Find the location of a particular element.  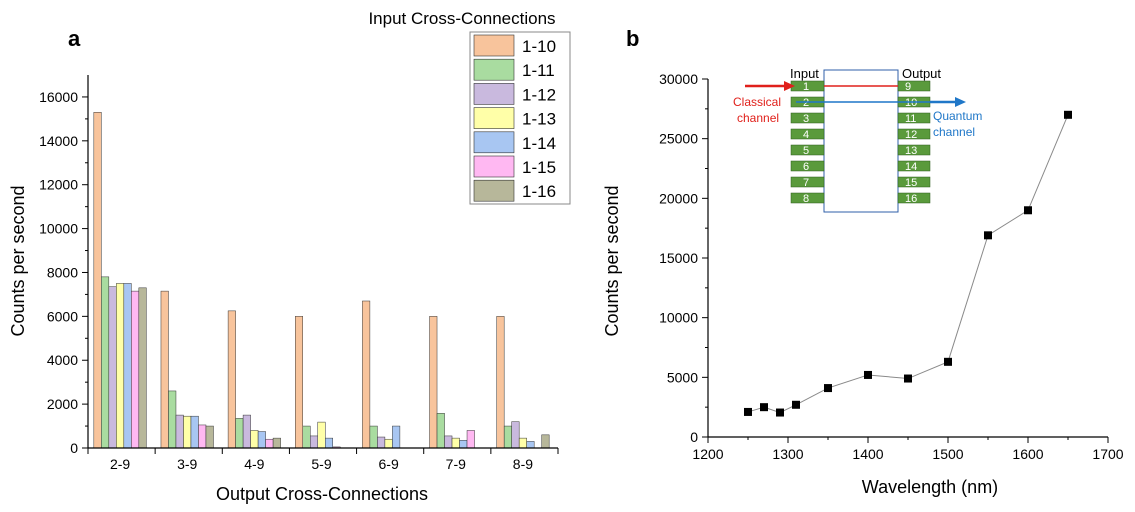

inset-output-pin-label: 15 is located at coordinates (911, 183).